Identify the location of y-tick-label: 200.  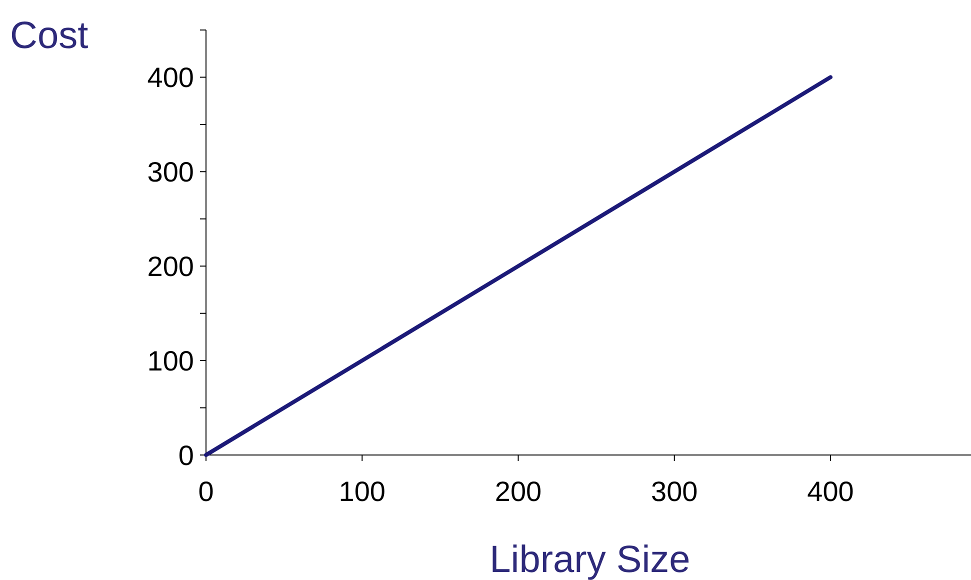
(170, 266).